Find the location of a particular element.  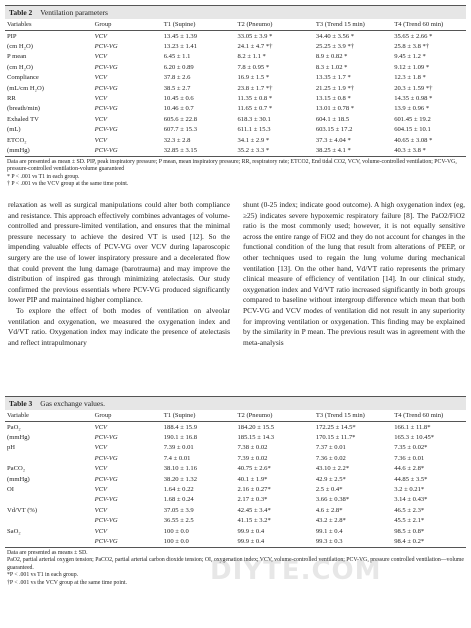

table-cell: 46.5 ± 2.3* is located at coordinates (409, 510).